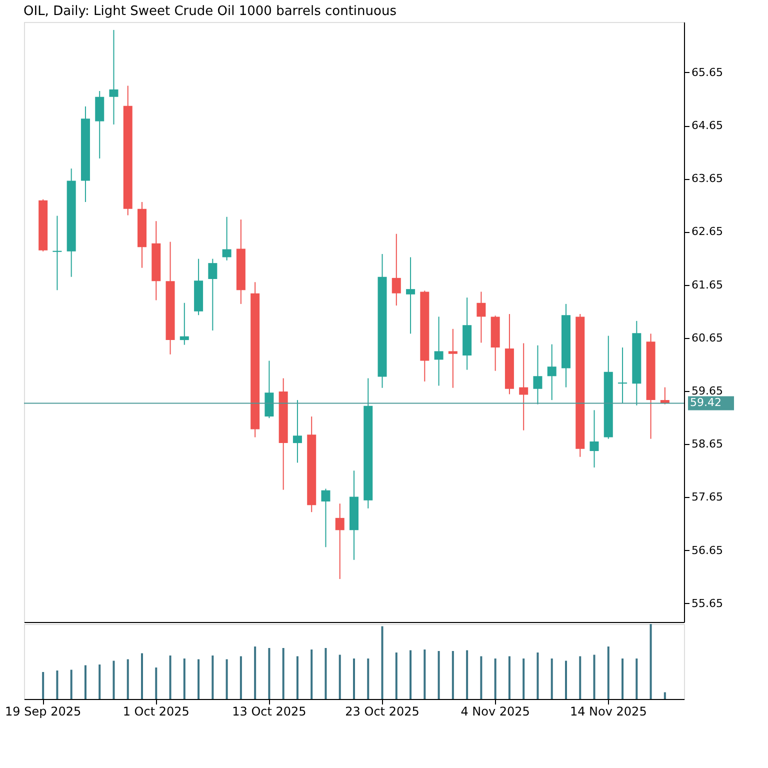 The width and height of the screenshot is (768, 768). I want to click on x-tick-label: 13 Oct 2025, so click(269, 711).